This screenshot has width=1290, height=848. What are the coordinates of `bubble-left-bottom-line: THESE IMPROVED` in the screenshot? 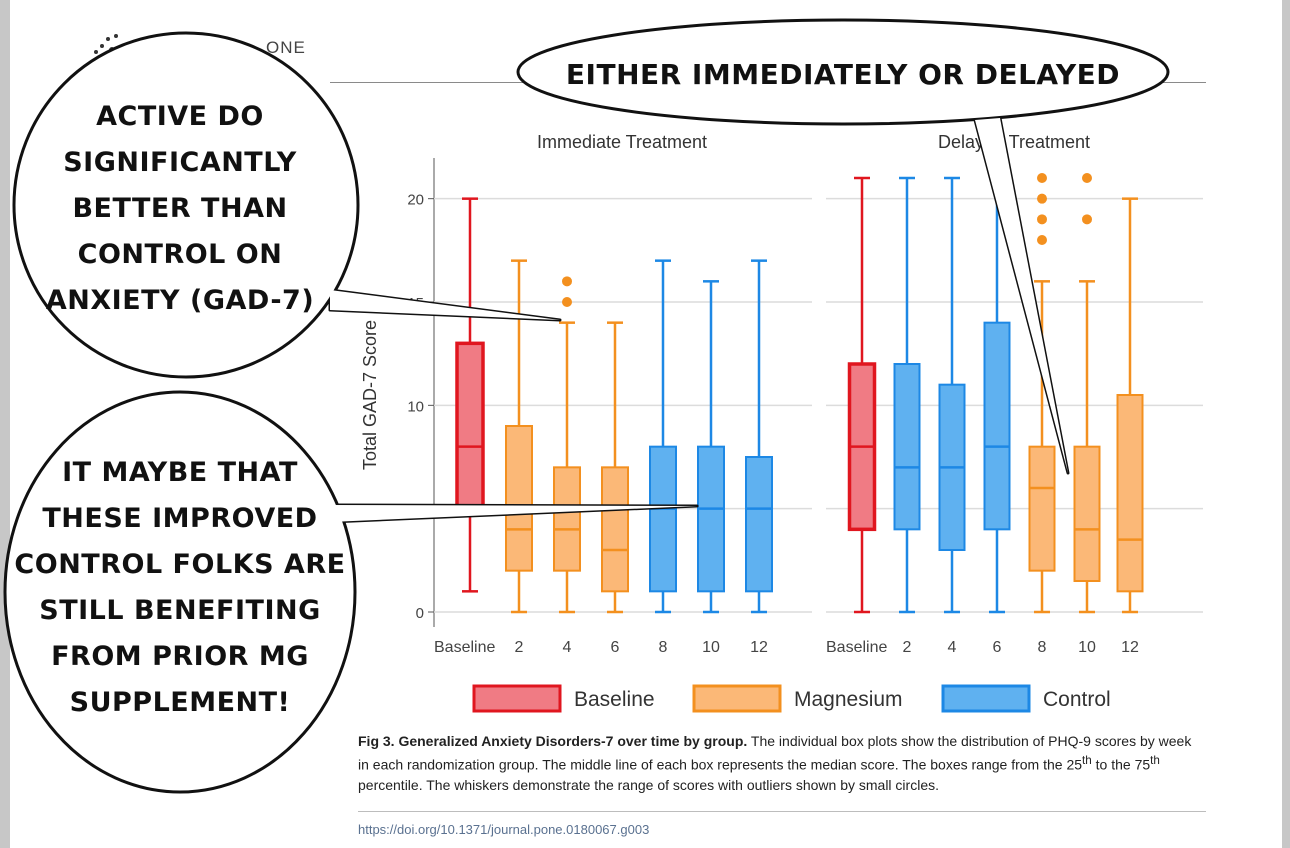 It's located at (179, 518).